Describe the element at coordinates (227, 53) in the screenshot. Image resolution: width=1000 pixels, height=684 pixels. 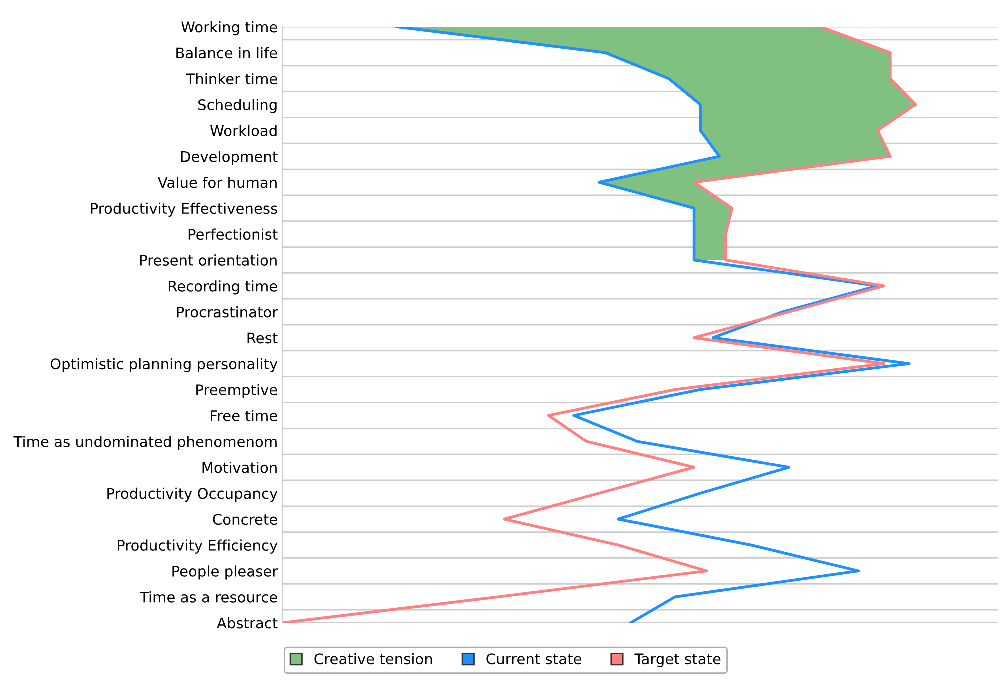
I see `y-tick-label: Balance in life` at that location.